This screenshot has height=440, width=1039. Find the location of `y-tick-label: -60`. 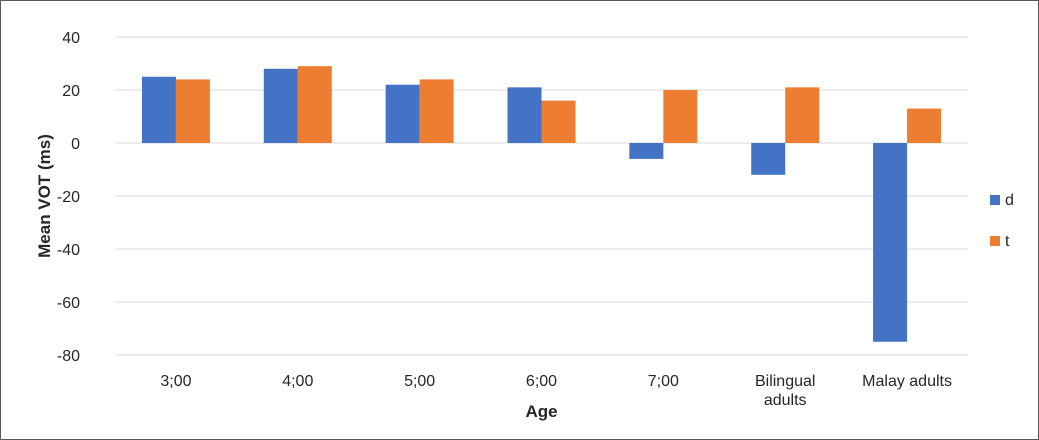

y-tick-label: -60 is located at coordinates (68, 303).